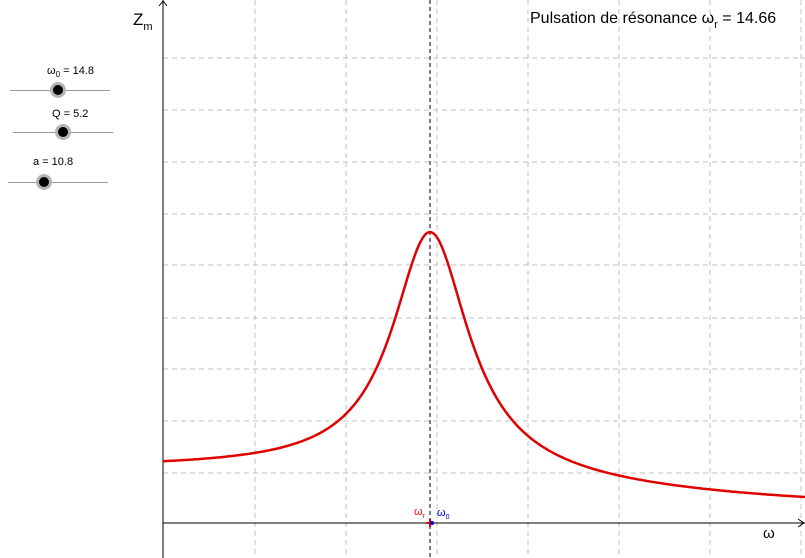  Describe the element at coordinates (53, 162) in the screenshot. I see `a-slider-label: a = 10.8` at that location.